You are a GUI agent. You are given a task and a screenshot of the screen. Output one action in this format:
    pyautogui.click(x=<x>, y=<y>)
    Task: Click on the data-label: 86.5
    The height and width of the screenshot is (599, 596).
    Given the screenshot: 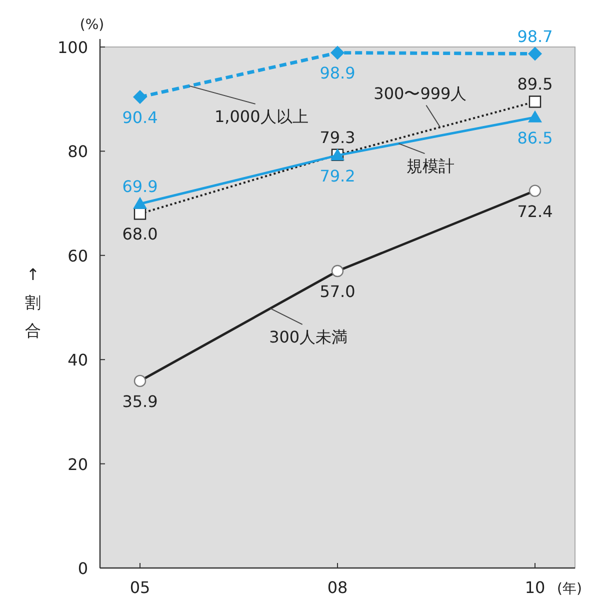 What is the action you would take?
    pyautogui.click(x=535, y=138)
    